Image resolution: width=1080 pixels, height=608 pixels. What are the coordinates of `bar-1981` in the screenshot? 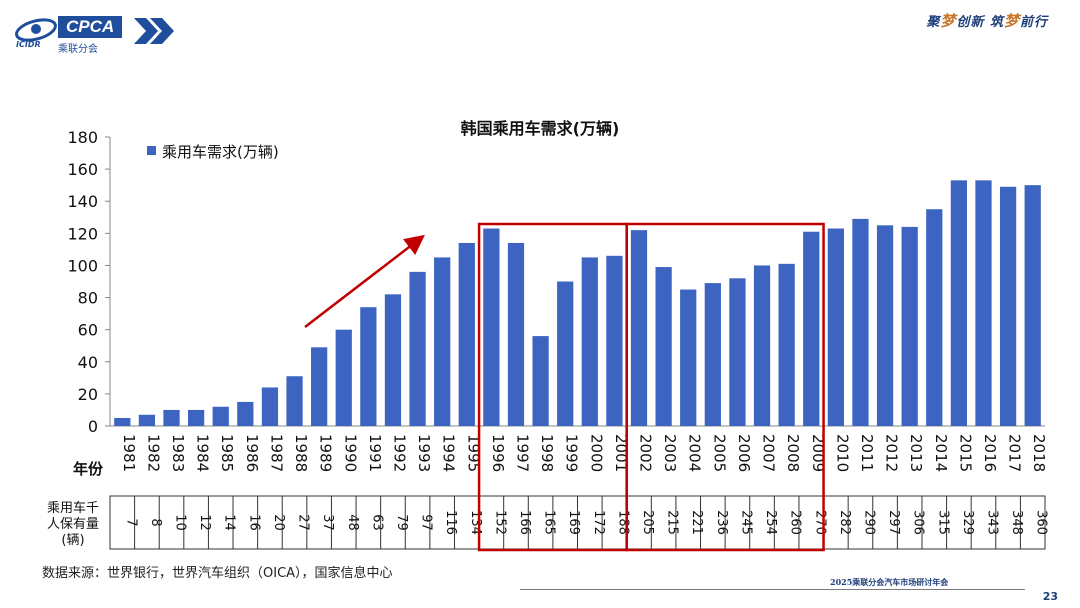 It's located at (122, 421).